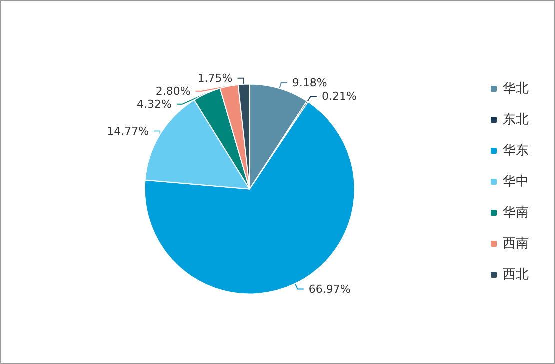 This screenshot has height=364, width=555. What do you see at coordinates (310, 83) in the screenshot?
I see `data-label: 9.18%` at bounding box center [310, 83].